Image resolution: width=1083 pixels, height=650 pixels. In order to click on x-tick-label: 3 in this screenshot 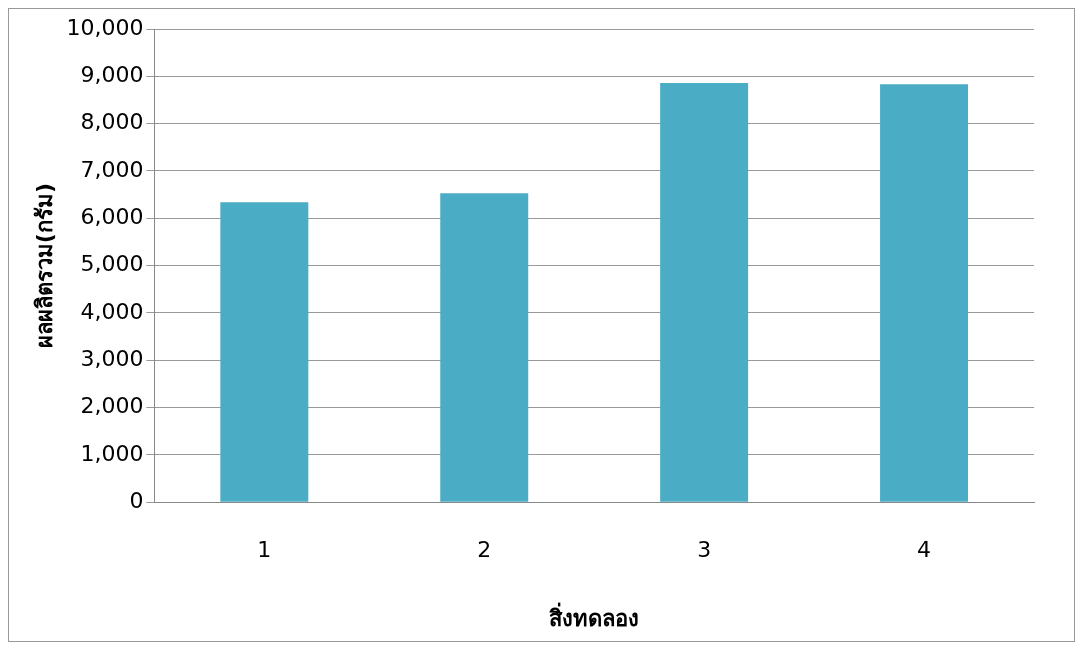, I will do `click(704, 550)`.